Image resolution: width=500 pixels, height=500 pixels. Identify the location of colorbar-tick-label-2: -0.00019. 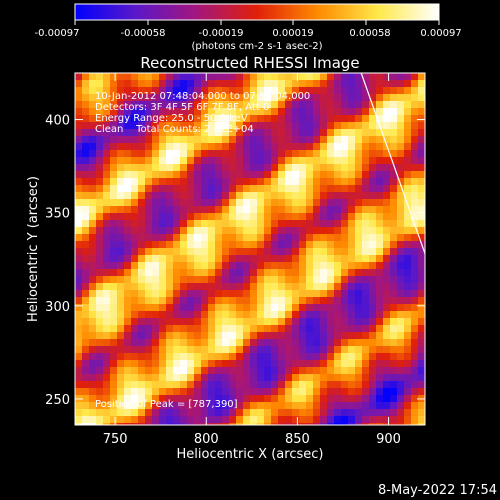
(221, 33).